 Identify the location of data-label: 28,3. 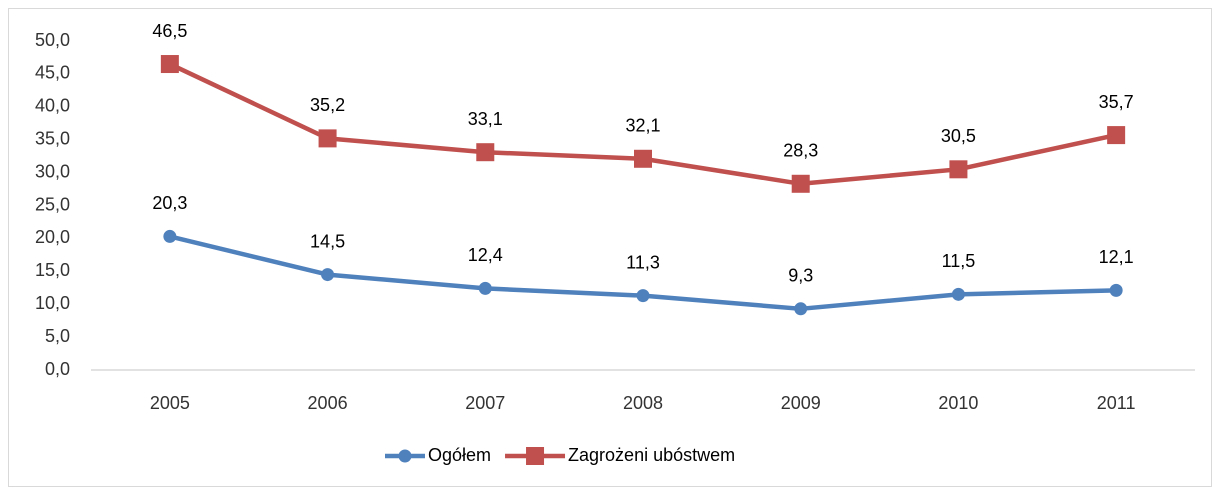
(800, 151).